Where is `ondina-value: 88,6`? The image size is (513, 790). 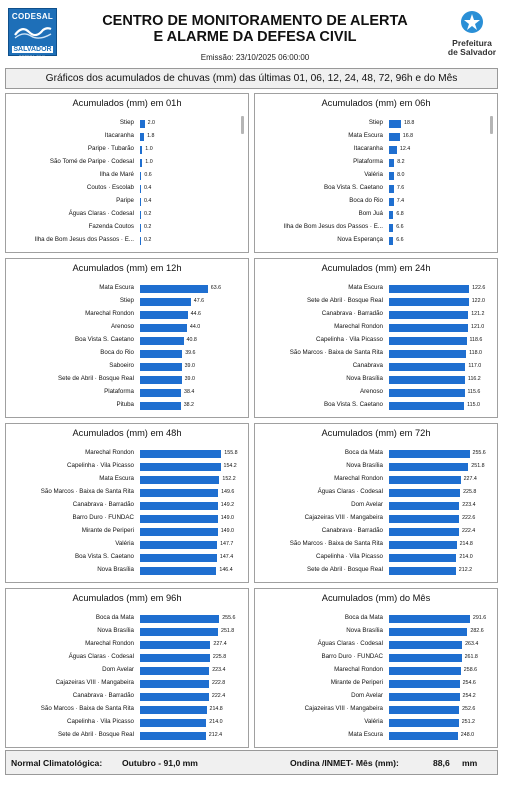 ondina-value: 88,6 is located at coordinates (441, 763).